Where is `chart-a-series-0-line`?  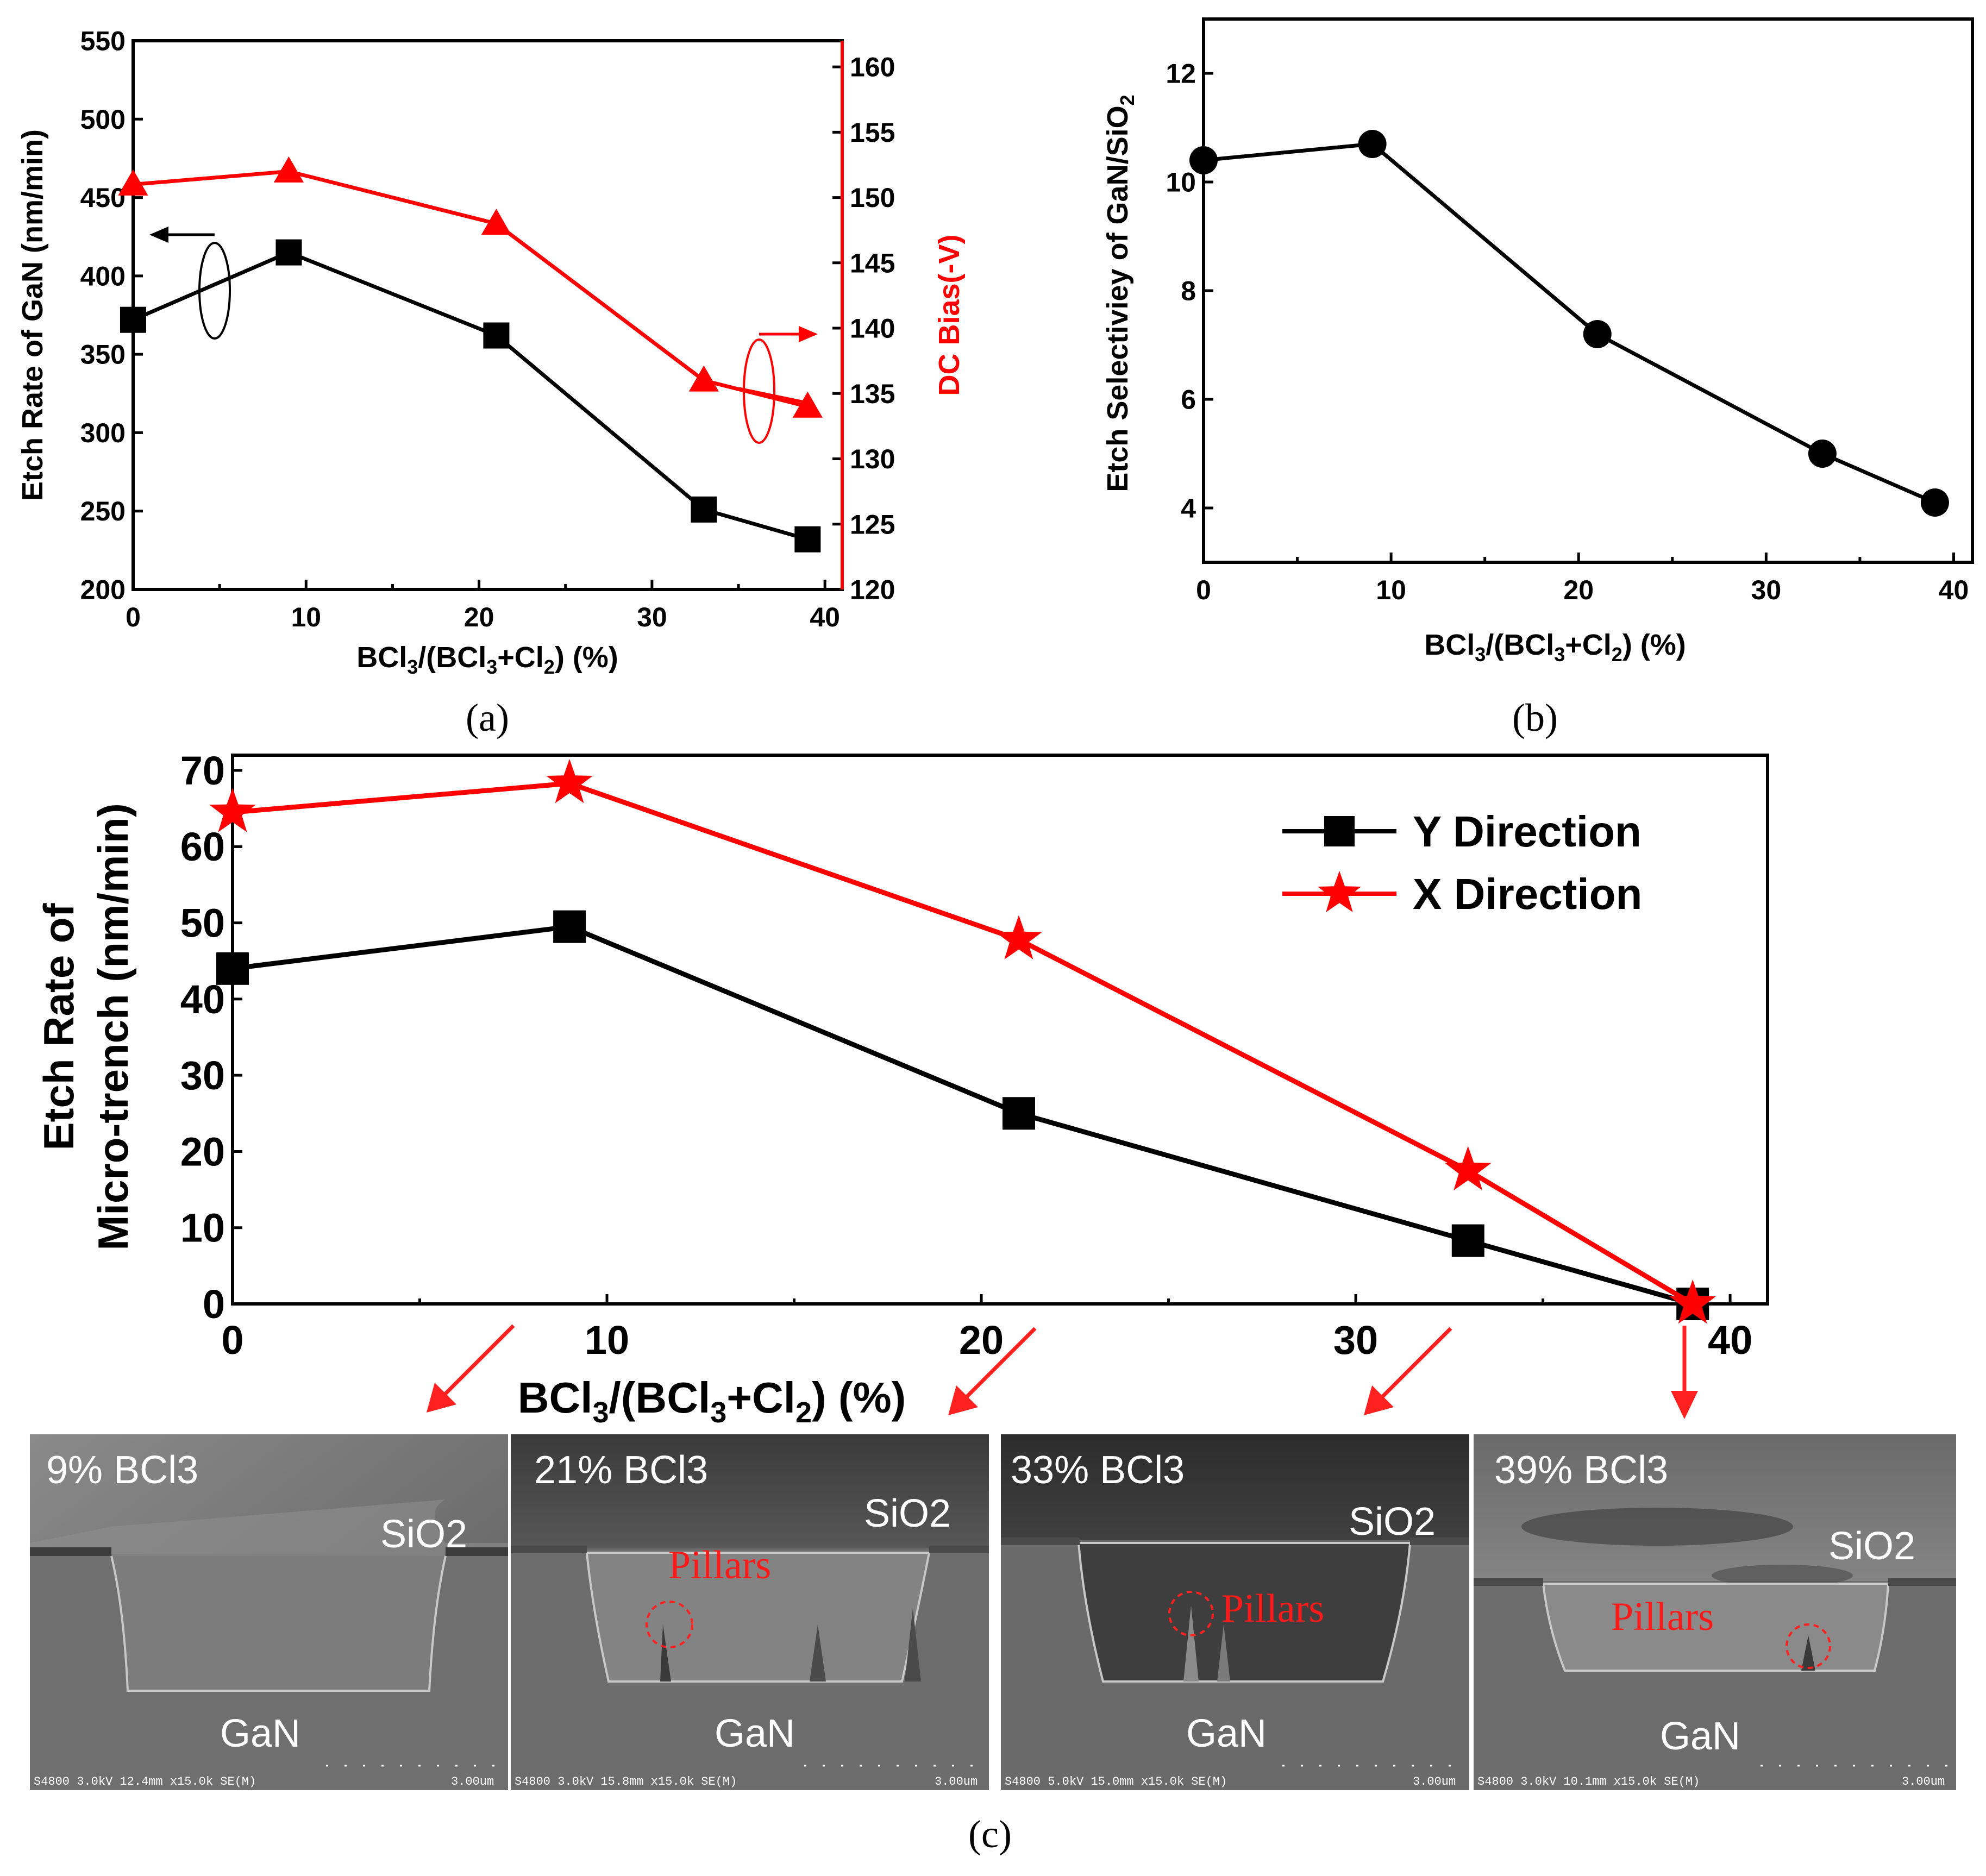
chart-a-series-0-line is located at coordinates (470, 396).